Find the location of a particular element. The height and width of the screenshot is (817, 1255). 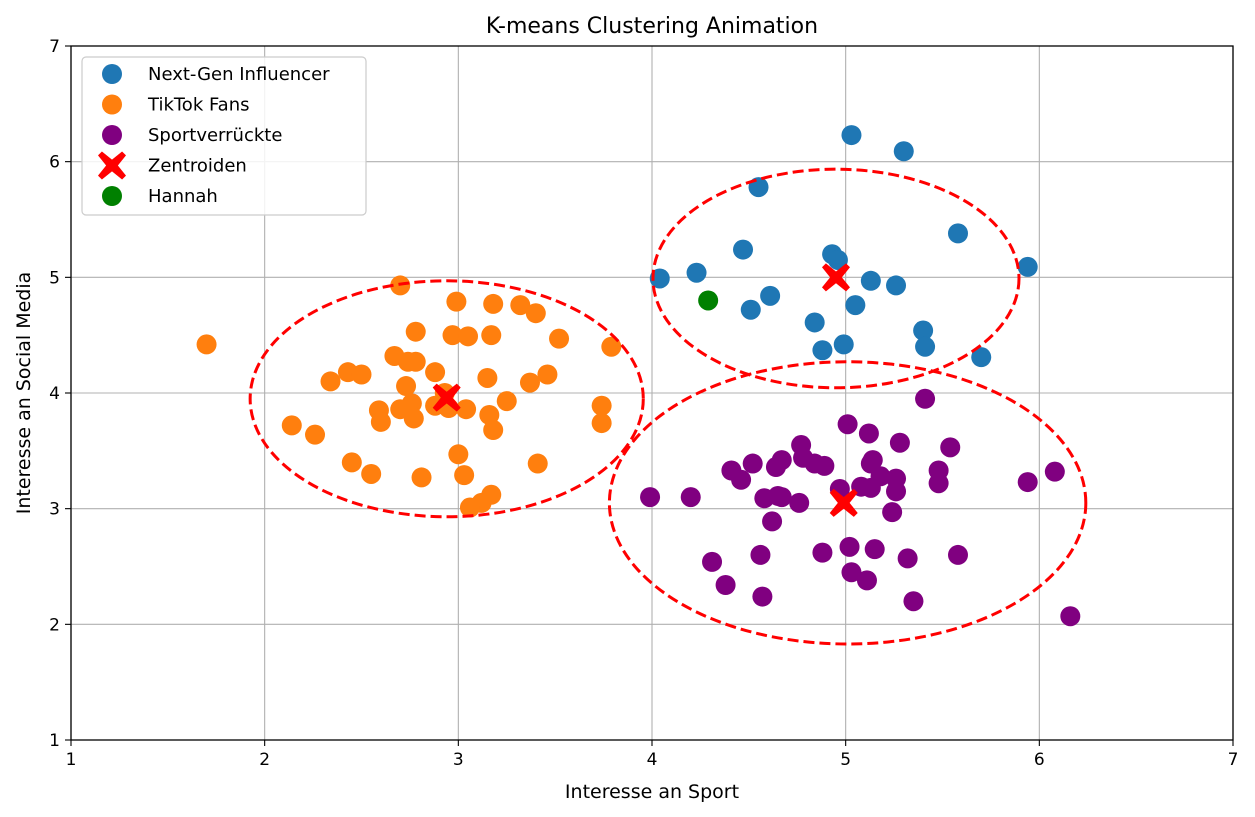

series-hannah is located at coordinates (708, 300).